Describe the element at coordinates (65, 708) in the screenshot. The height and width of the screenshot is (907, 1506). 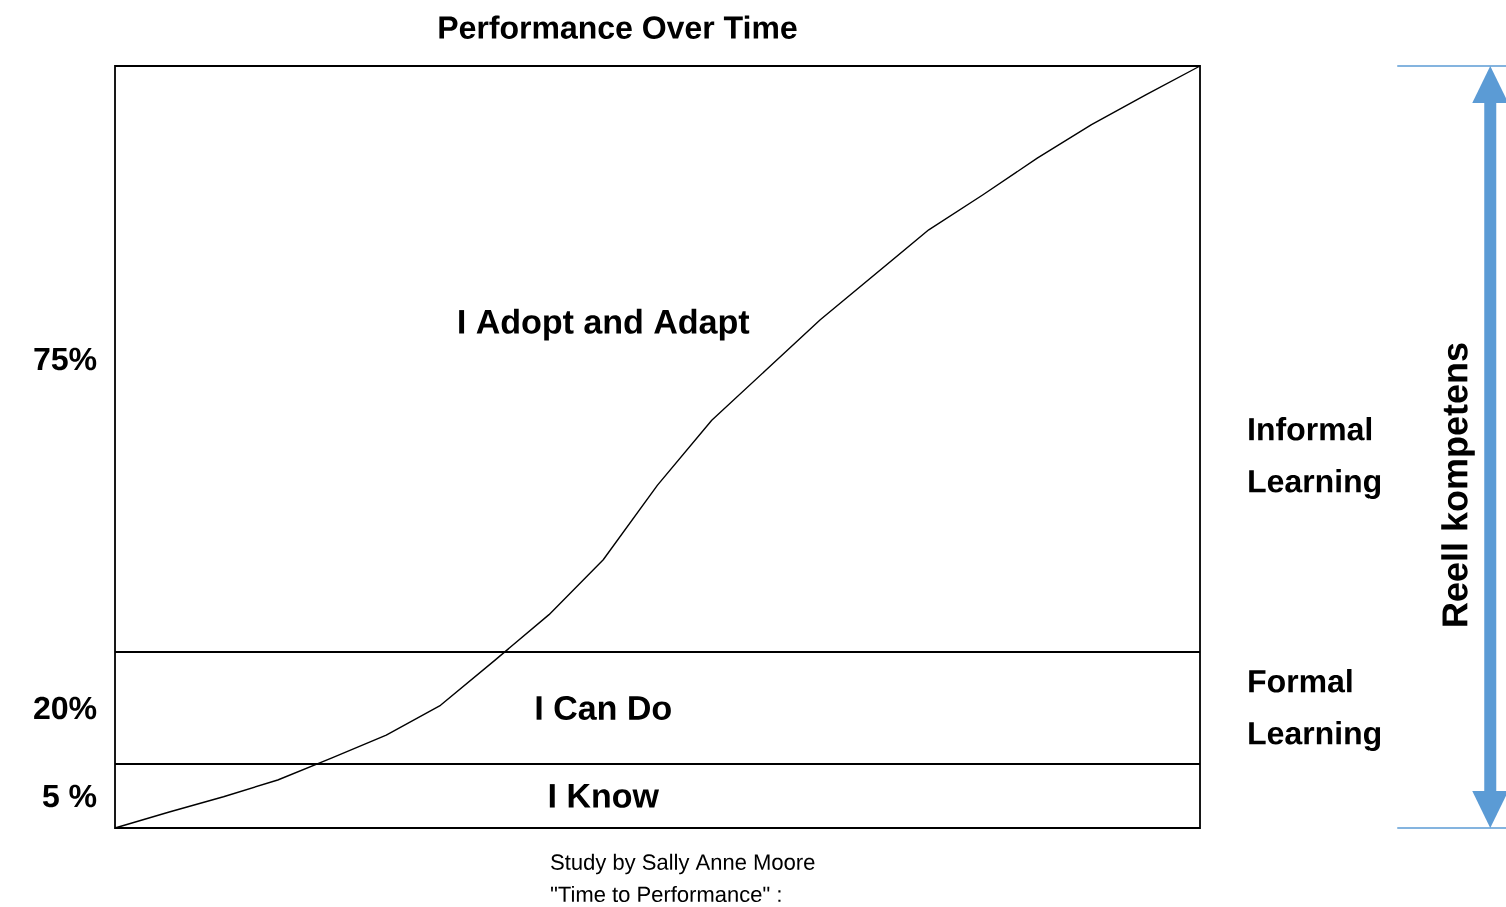
I see `text: 20%` at that location.